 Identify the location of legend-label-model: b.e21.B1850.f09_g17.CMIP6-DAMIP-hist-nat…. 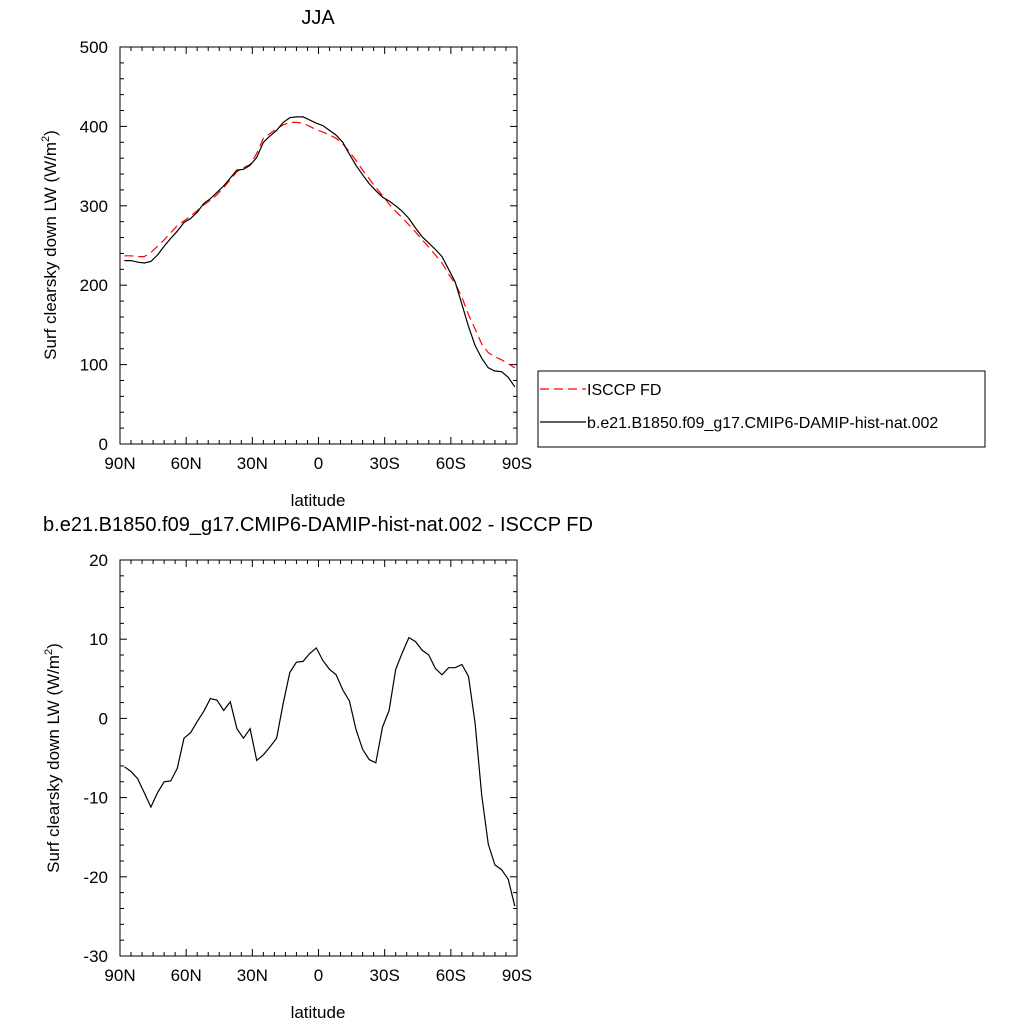
(762, 423).